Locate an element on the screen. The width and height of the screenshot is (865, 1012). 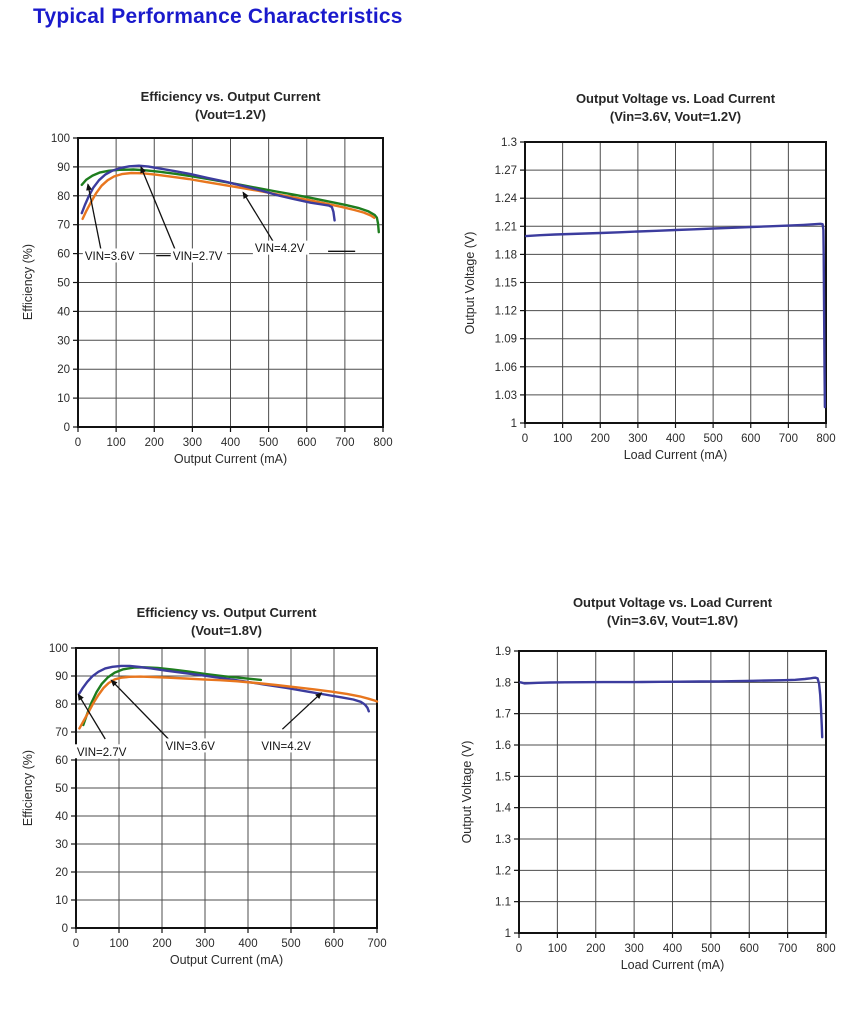
y-tick-label: 1.27 is located at coordinates (506, 171).